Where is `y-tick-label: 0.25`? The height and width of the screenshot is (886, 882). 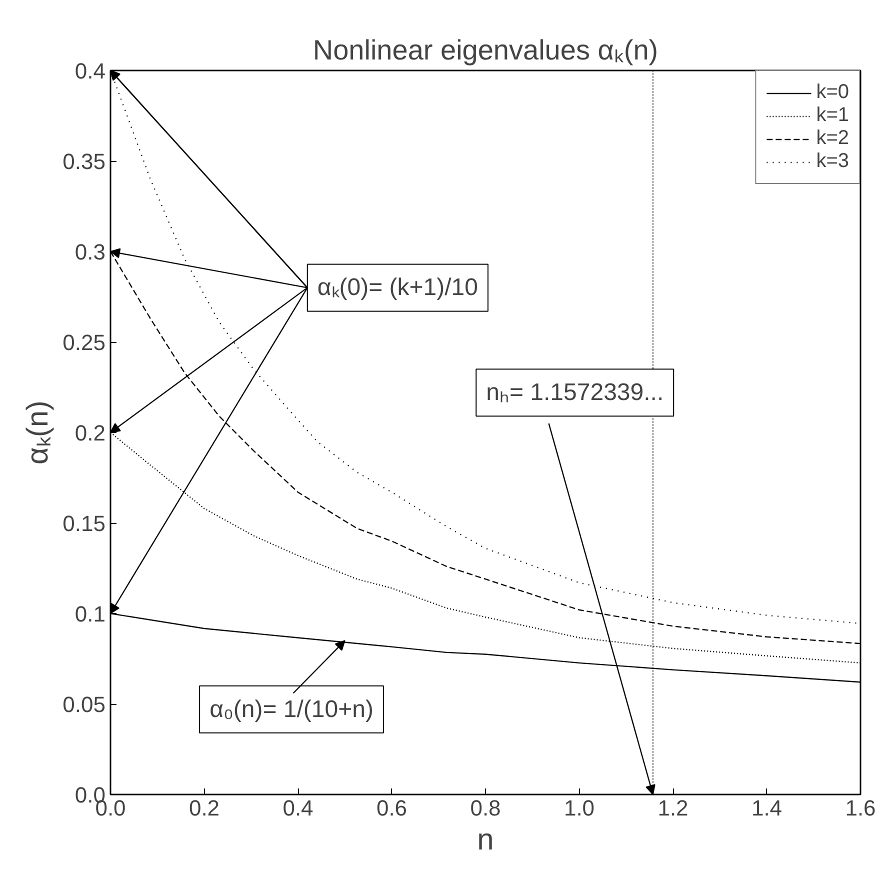 y-tick-label: 0.25 is located at coordinates (84, 342).